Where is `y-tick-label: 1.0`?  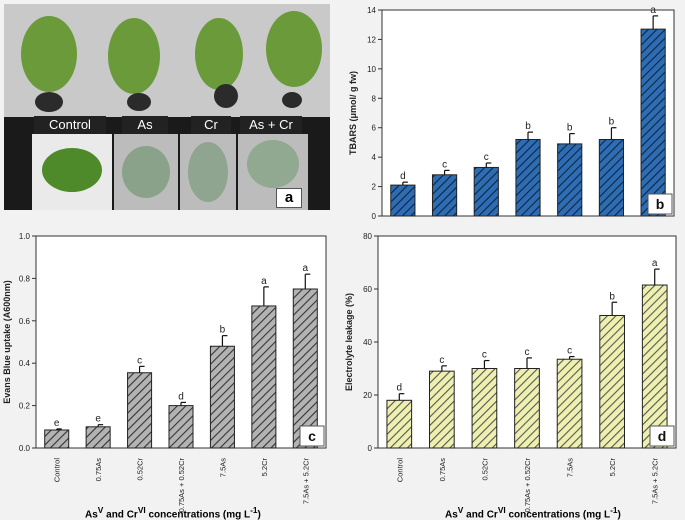
y-tick-label: 1.0 is located at coordinates (25, 236).